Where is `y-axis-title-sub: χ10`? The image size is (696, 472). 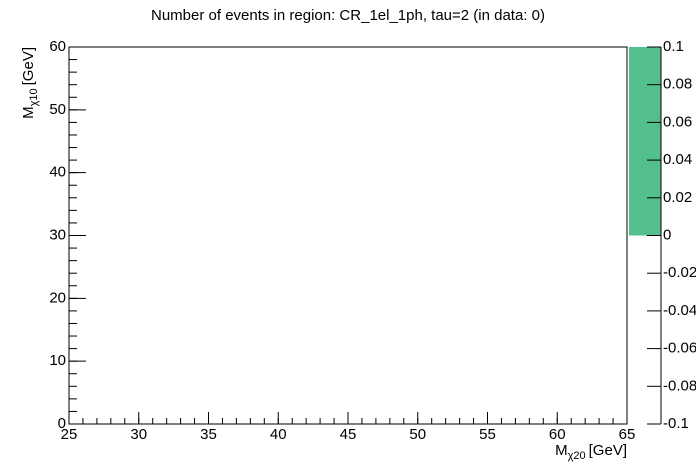 y-axis-title-sub: χ10 is located at coordinates (34, 97).